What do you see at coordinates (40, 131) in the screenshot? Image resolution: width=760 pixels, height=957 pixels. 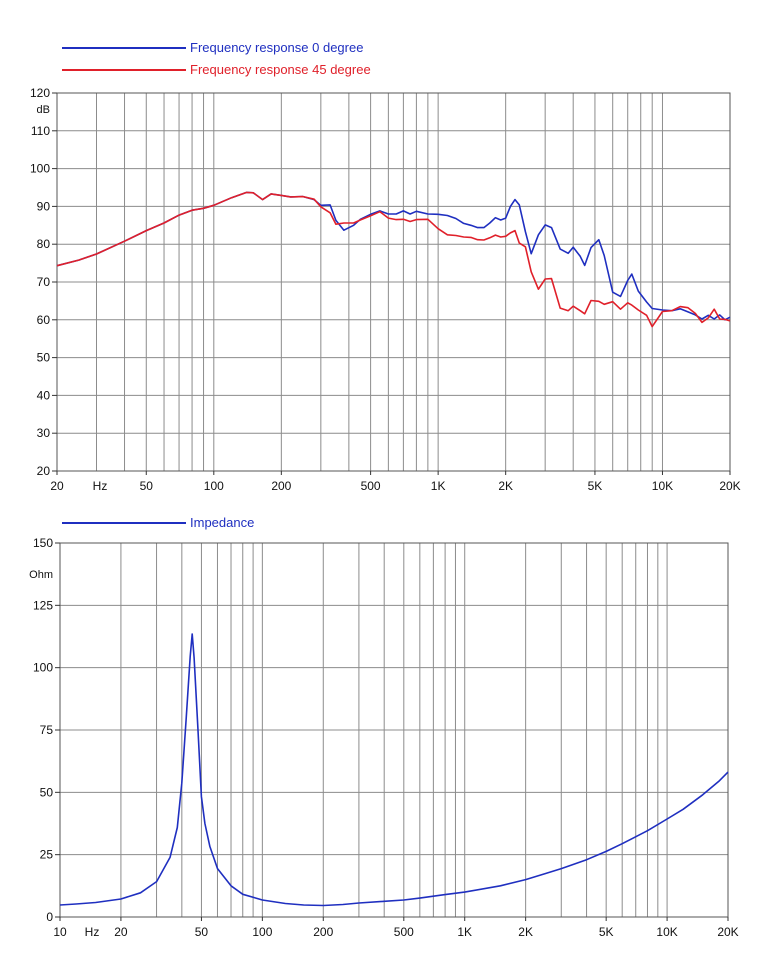 I see `y-tick-label: 110` at bounding box center [40, 131].